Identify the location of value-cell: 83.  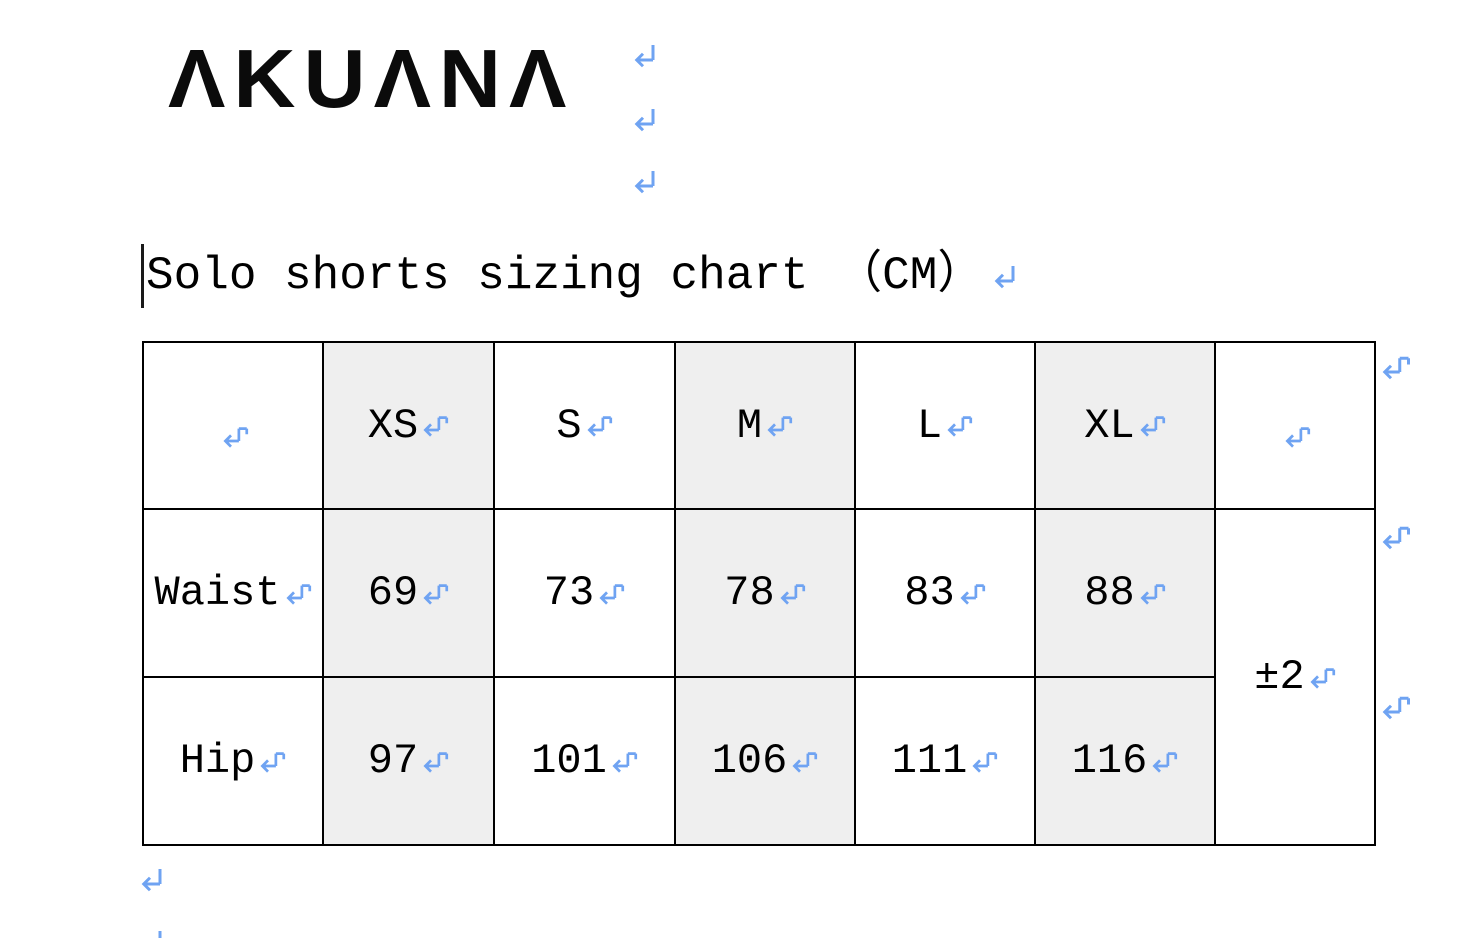
(945, 593).